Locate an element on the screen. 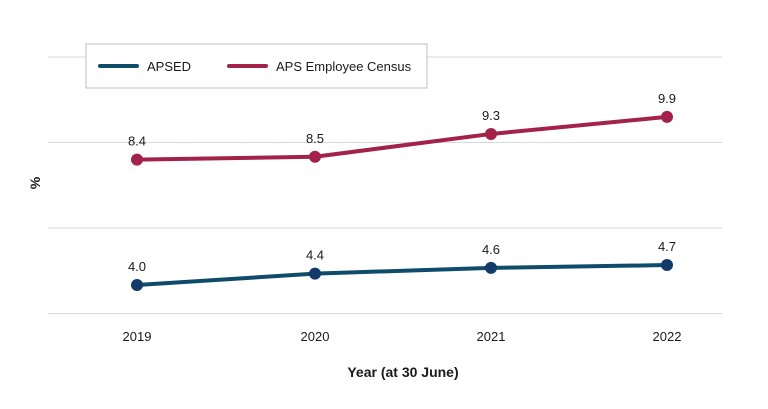 This screenshot has width=768, height=409. x-axis-ticks: 2019 2020 2021 2022 is located at coordinates (402, 336).